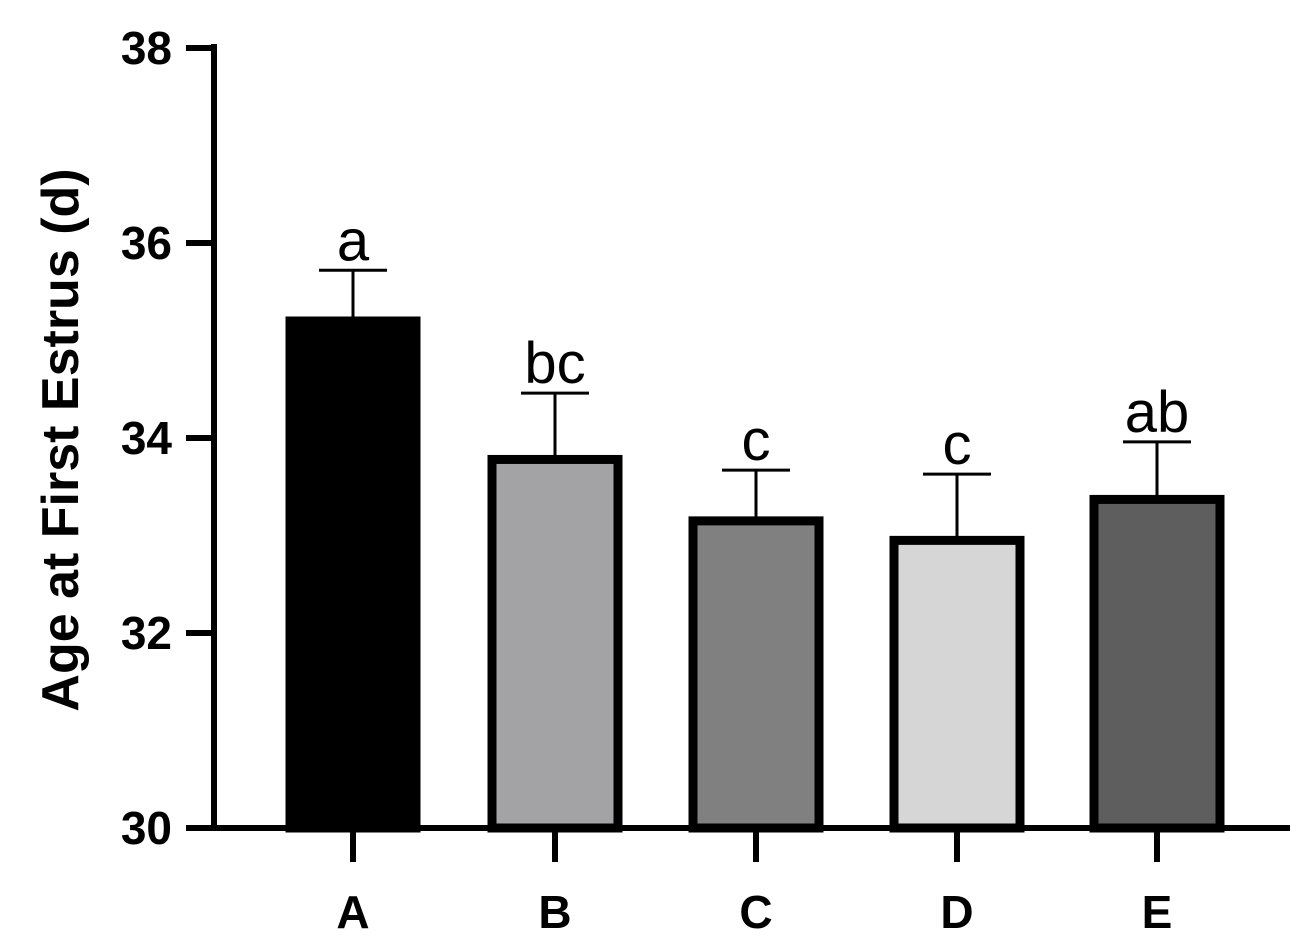  Describe the element at coordinates (957, 684) in the screenshot. I see `bar-D` at that location.